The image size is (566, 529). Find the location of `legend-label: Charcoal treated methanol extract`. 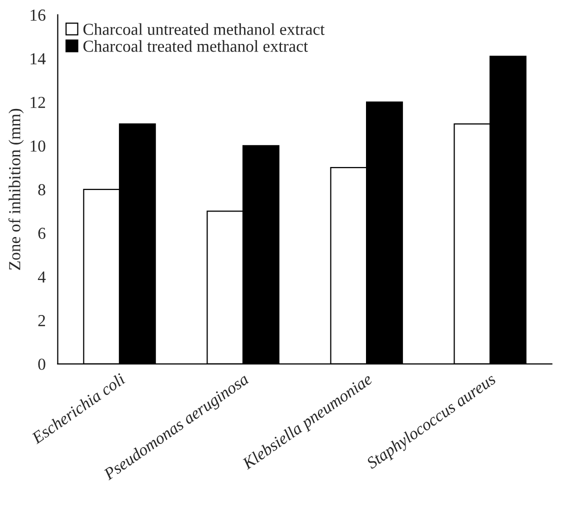

legend-label: Charcoal treated methanol extract is located at coordinates (195, 46).